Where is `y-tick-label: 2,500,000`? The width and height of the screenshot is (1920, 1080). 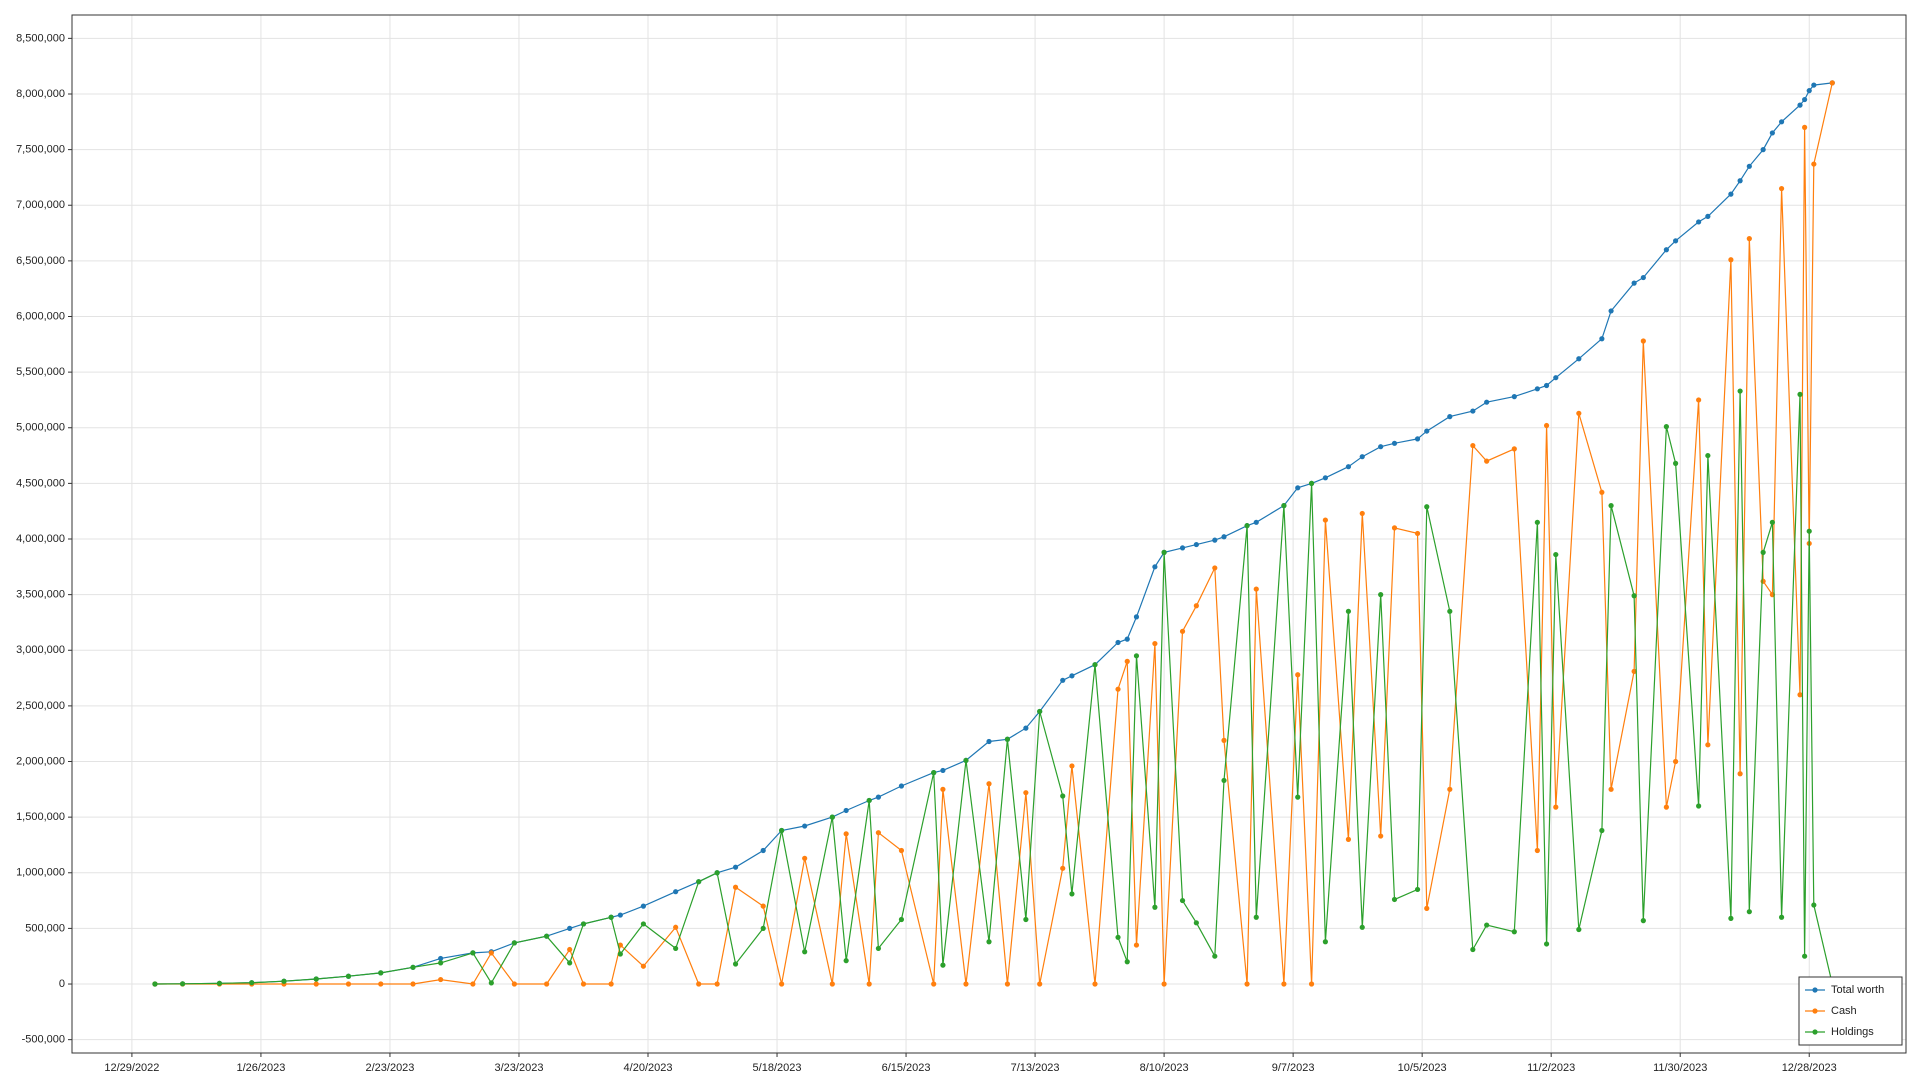 y-tick-label: 2,500,000 is located at coordinates (40, 706).